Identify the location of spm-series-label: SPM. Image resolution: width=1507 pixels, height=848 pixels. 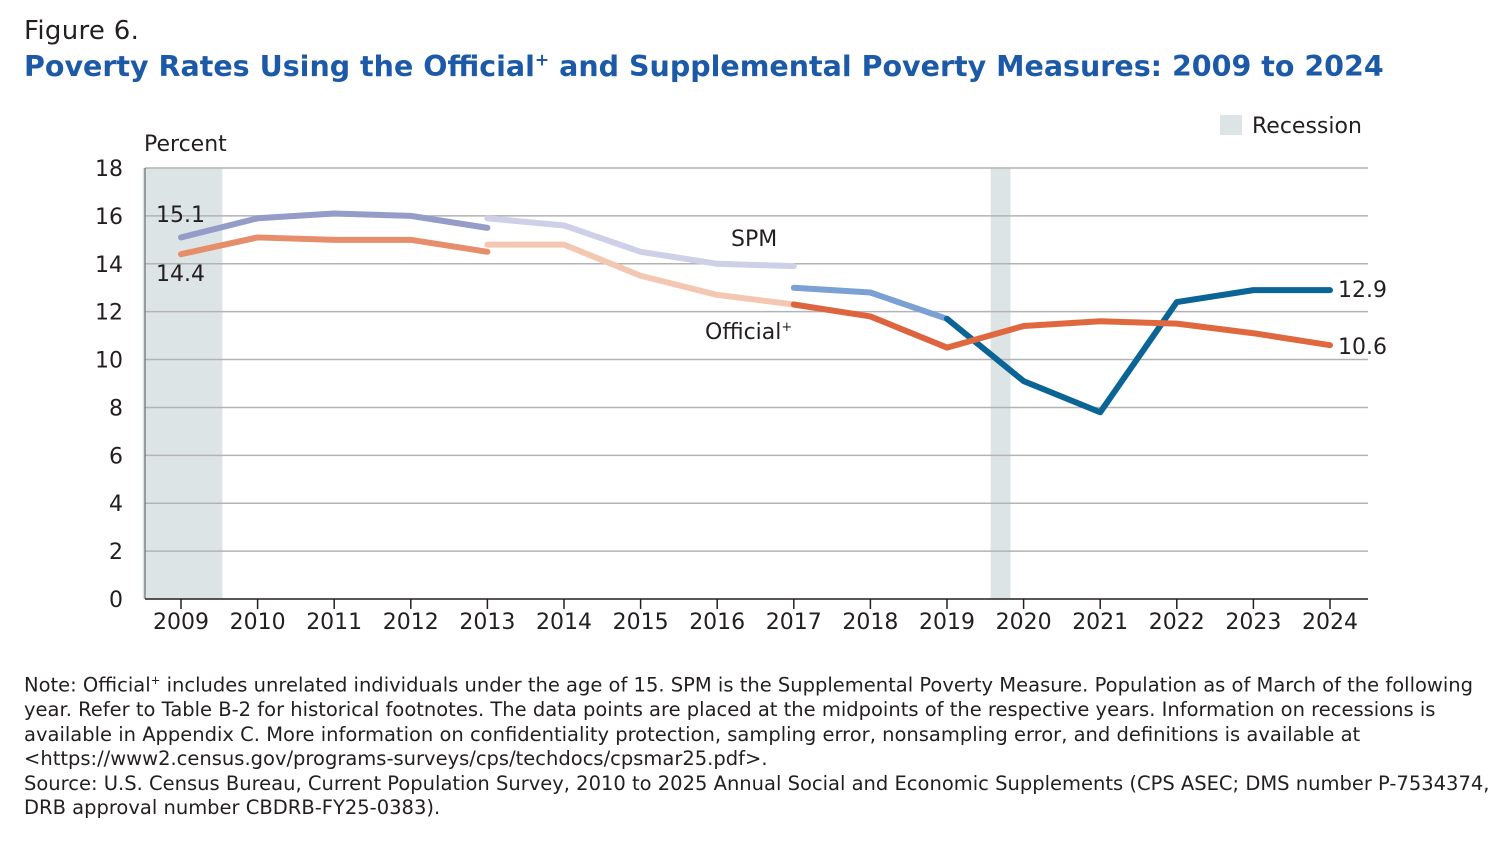
(754, 239).